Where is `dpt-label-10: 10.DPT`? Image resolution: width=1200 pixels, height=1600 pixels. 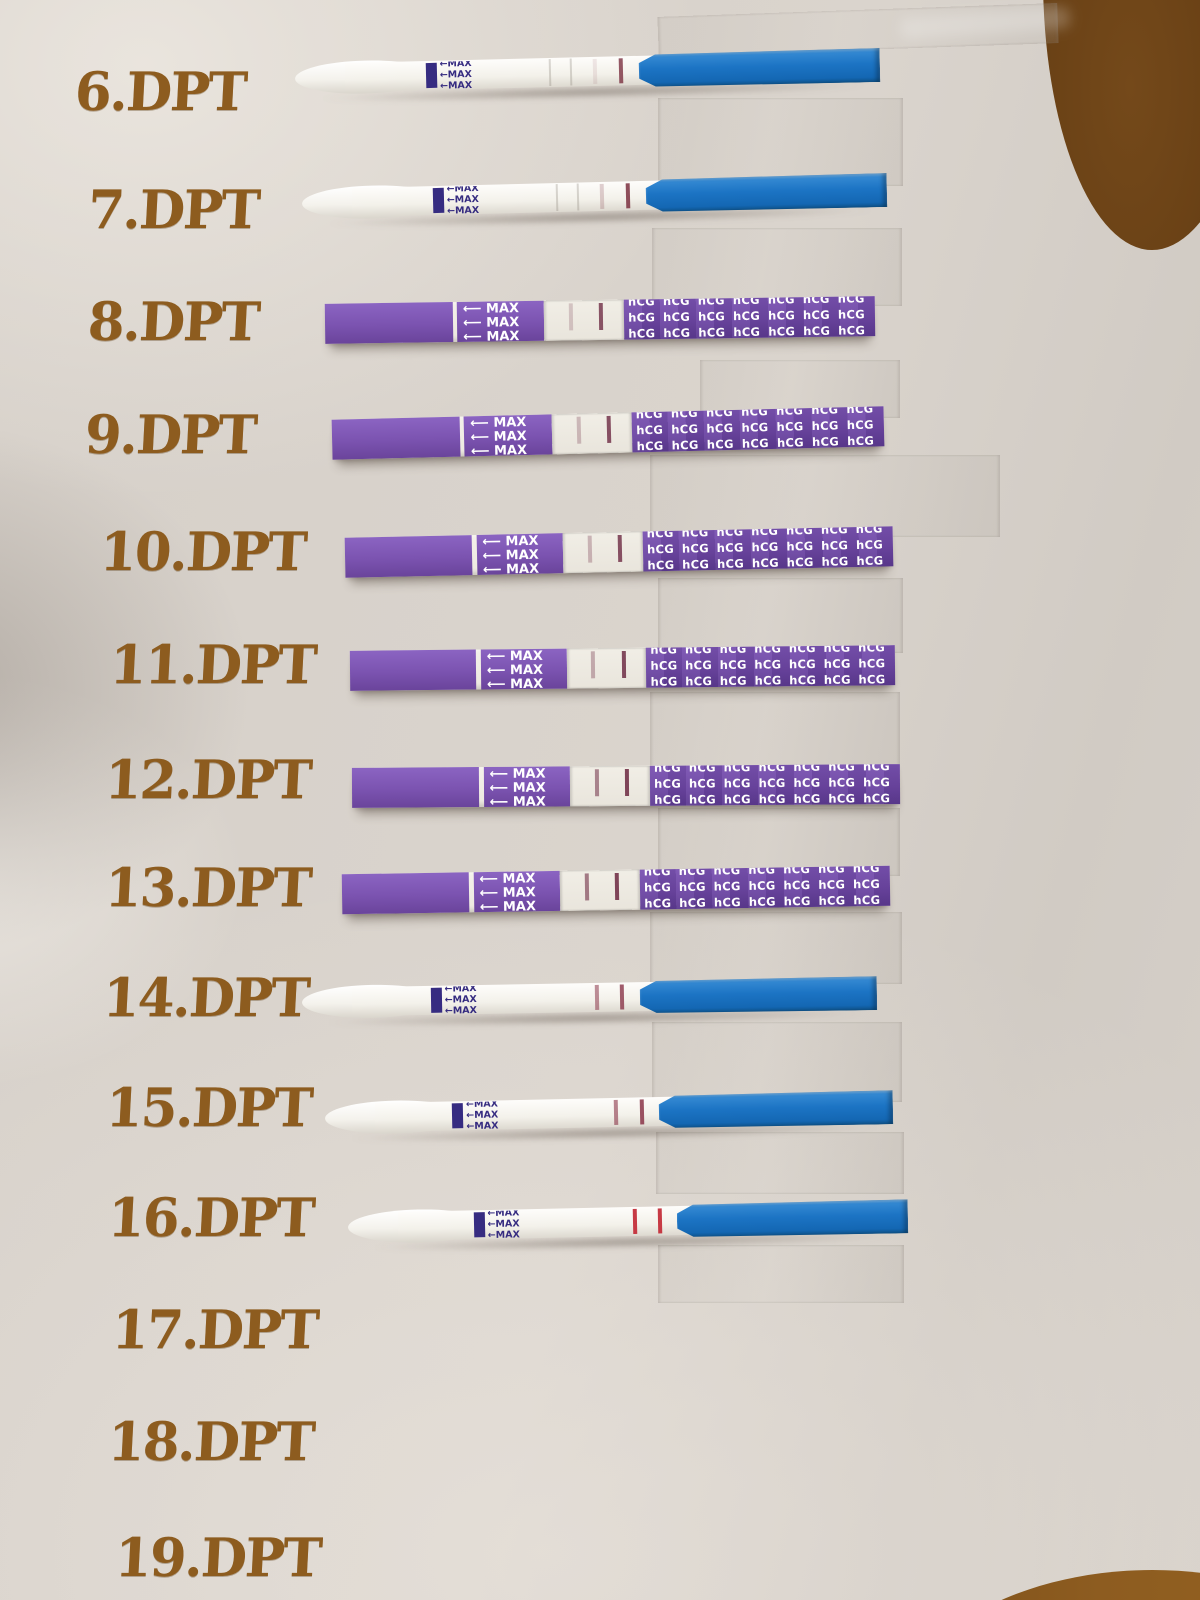
dpt-label-10: 10.DPT is located at coordinates (203, 552).